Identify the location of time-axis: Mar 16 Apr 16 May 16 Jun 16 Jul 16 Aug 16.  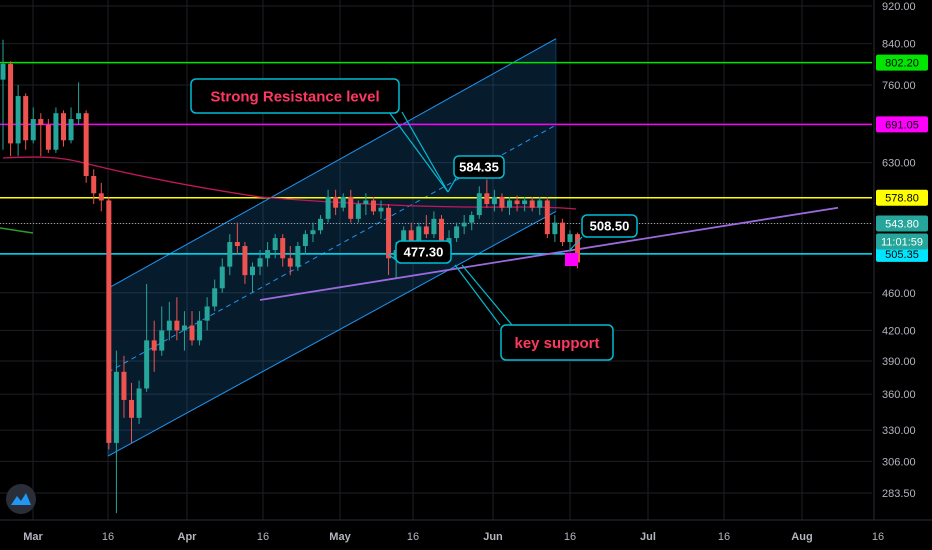
(466, 531).